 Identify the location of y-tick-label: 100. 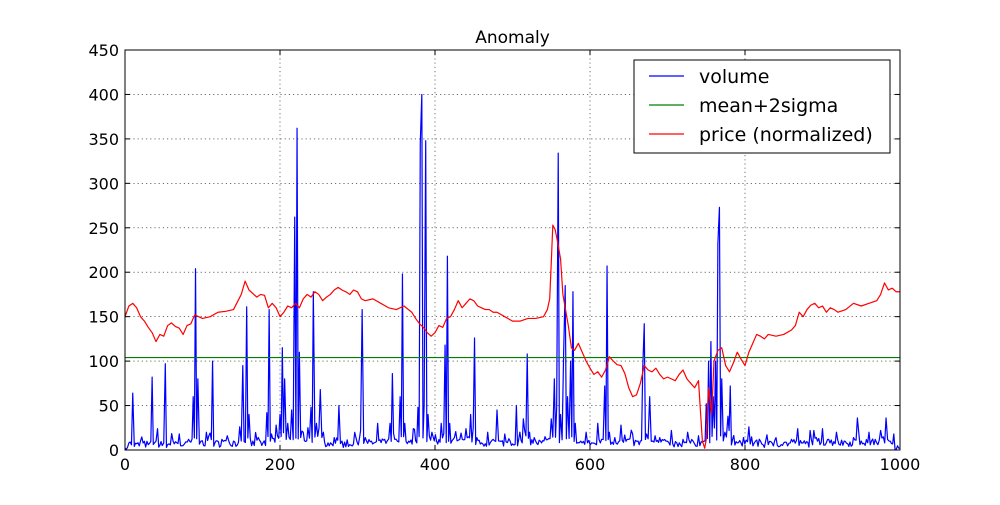
(103, 361).